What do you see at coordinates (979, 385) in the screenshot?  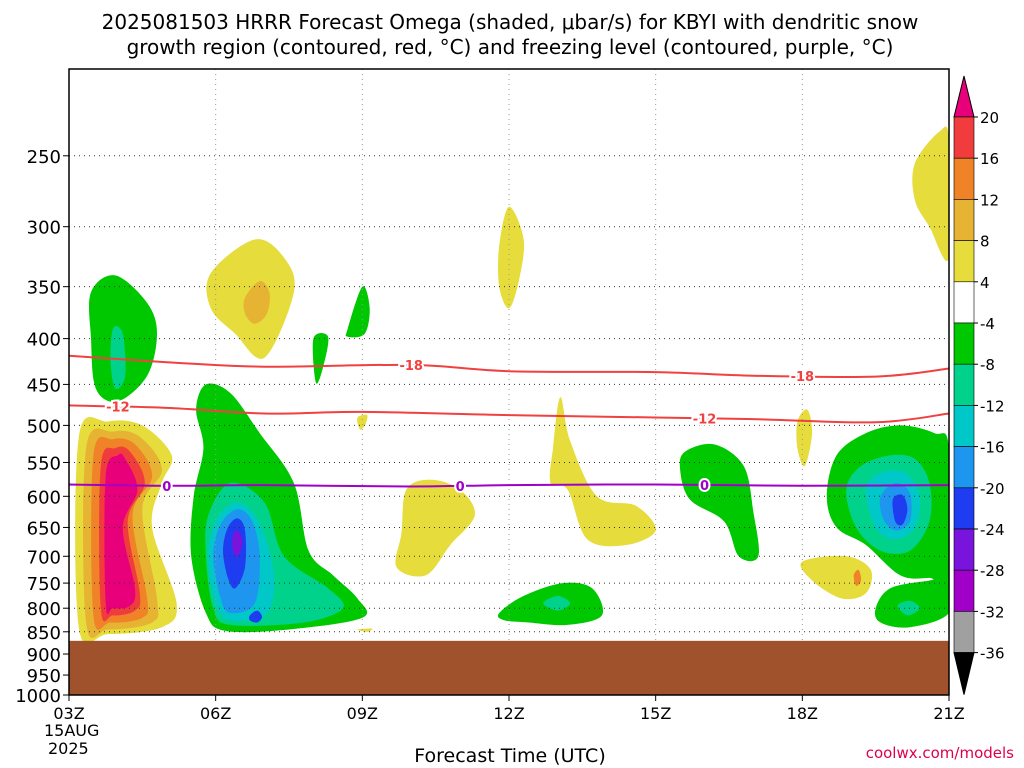 I see `colorbar: 20 16 12 8 4 -4 -8 -12 -16 -20 -24 -28 -32 -36` at bounding box center [979, 385].